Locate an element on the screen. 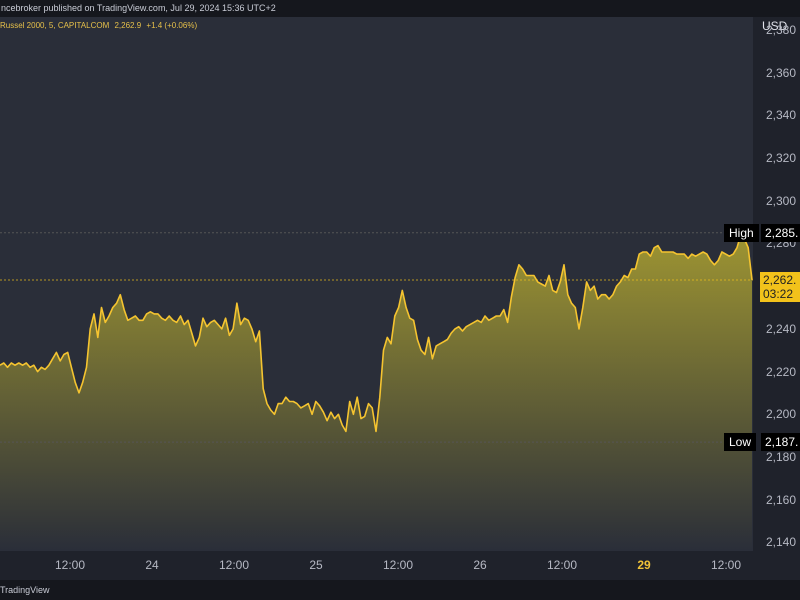 The width and height of the screenshot is (800, 600). x-tick-label: 26 is located at coordinates (480, 565).